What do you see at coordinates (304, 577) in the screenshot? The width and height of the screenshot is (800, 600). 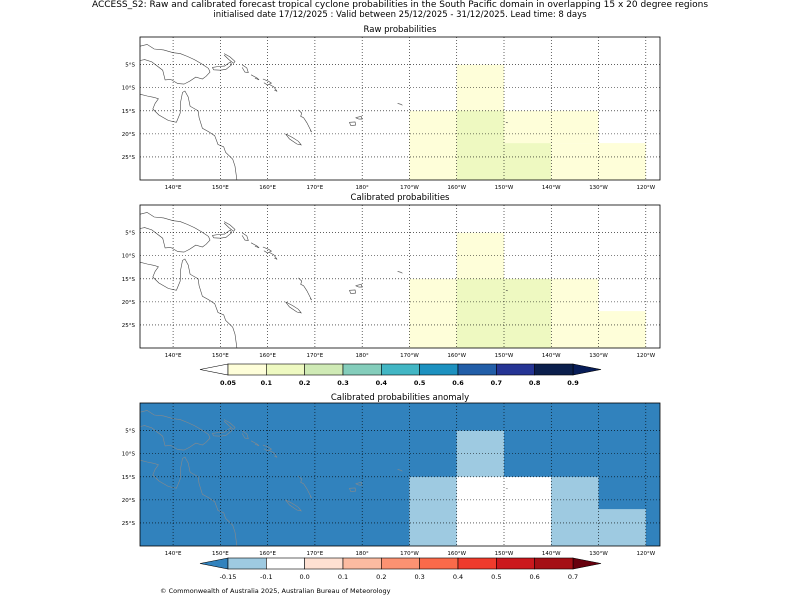 I see `colorbar-tick-label: 0.0` at bounding box center [304, 577].